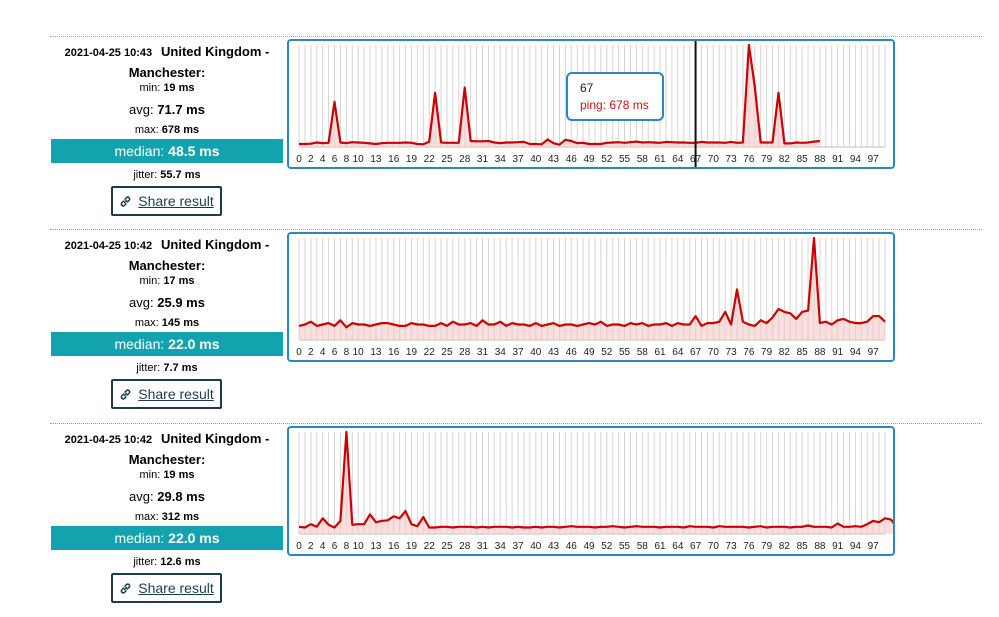  Describe the element at coordinates (180, 368) in the screenshot. I see `jitter-value: 7.7 ms` at that location.